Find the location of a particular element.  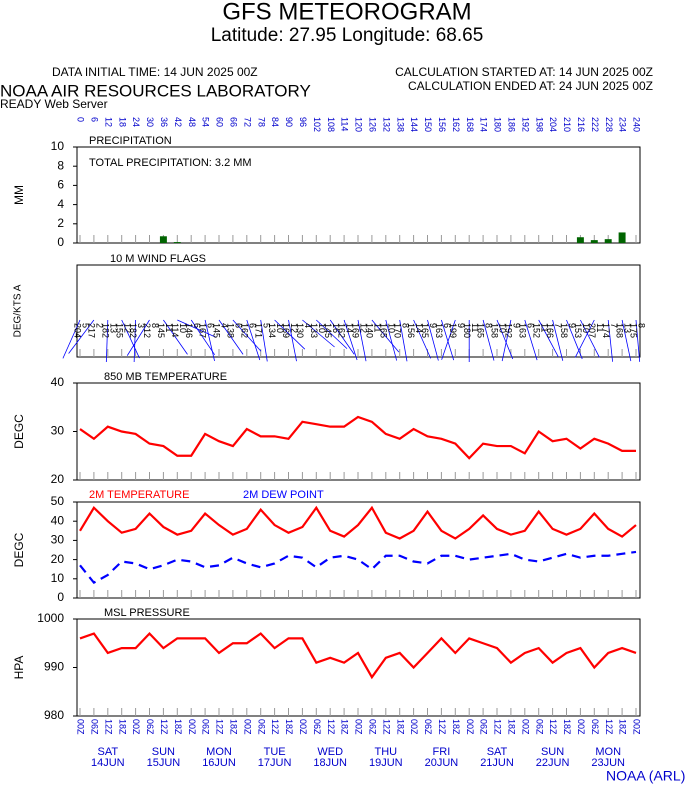

day-label: WED is located at coordinates (330, 752).